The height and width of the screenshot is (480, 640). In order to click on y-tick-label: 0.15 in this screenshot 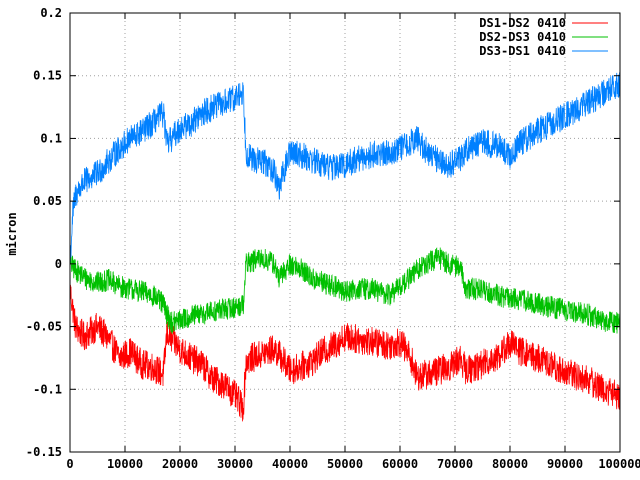, I will do `click(47, 76)`.